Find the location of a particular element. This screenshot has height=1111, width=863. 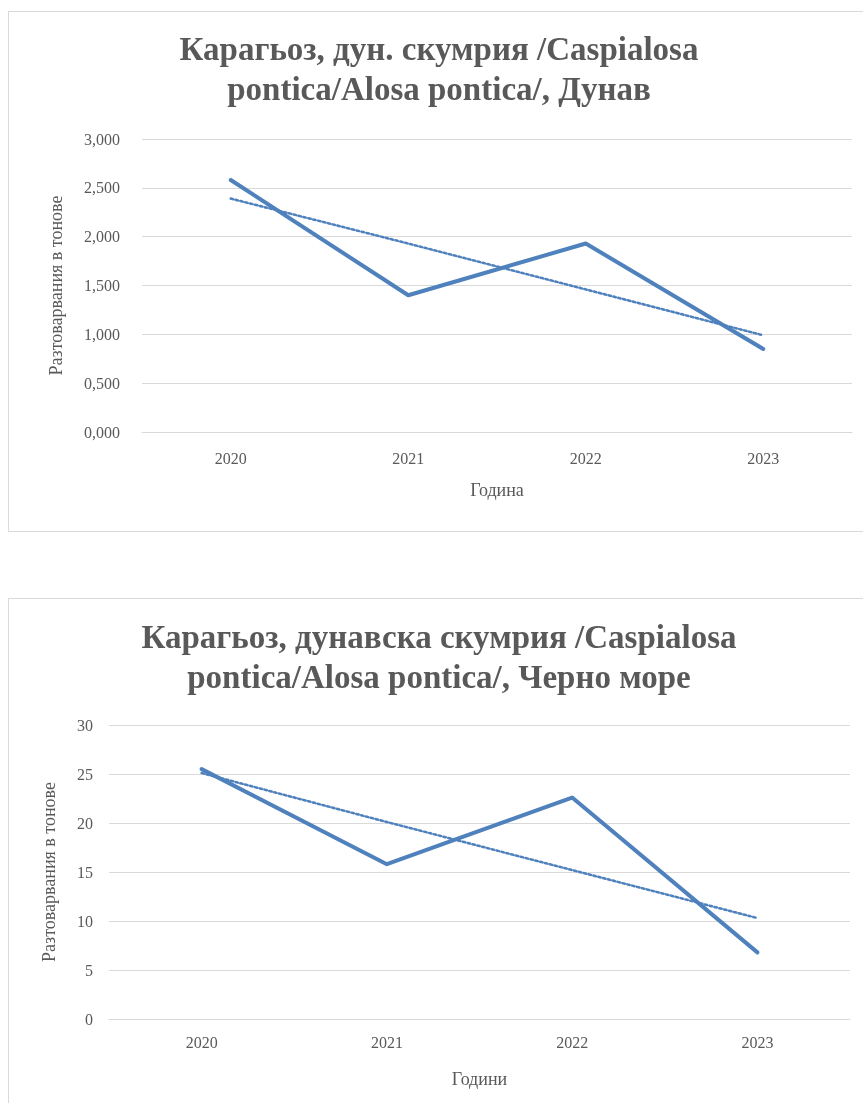

x-axis-title: Години is located at coordinates (479, 1079).